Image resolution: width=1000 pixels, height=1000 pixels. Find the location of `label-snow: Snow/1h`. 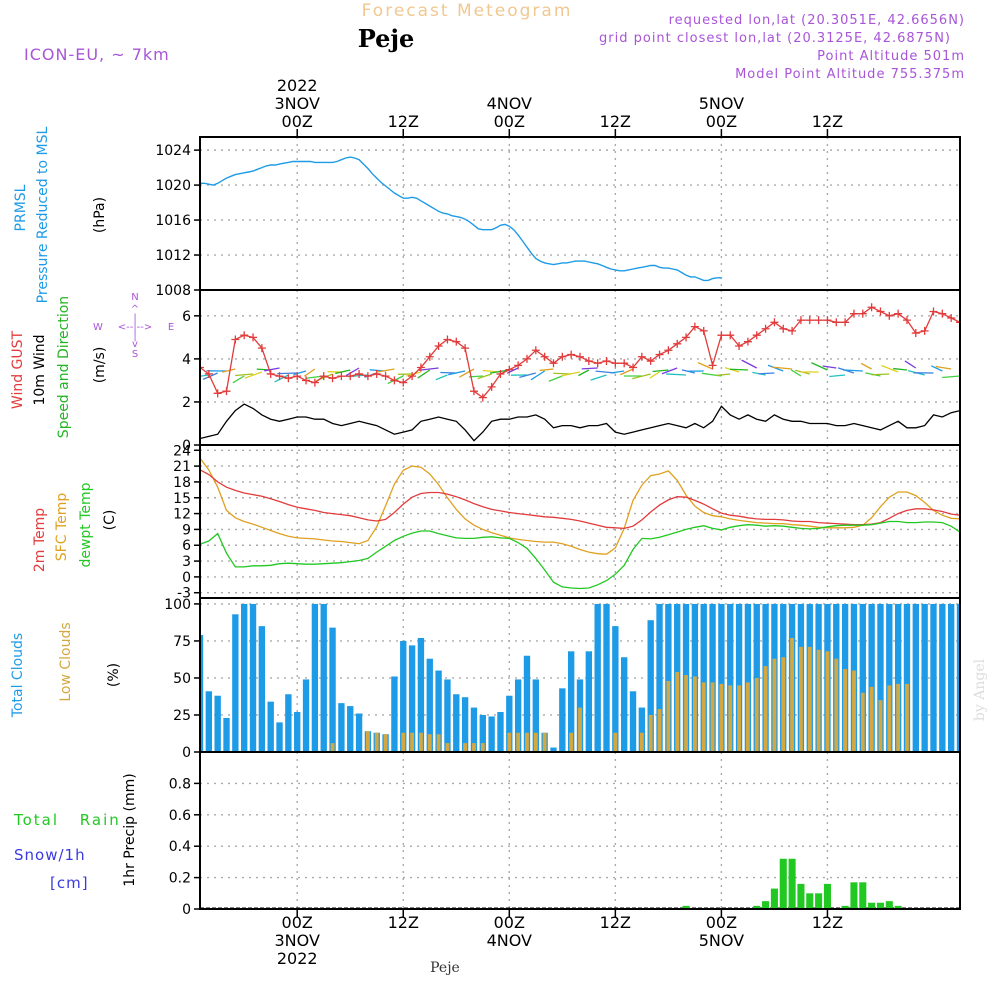

label-snow: Snow/1h is located at coordinates (50, 855).